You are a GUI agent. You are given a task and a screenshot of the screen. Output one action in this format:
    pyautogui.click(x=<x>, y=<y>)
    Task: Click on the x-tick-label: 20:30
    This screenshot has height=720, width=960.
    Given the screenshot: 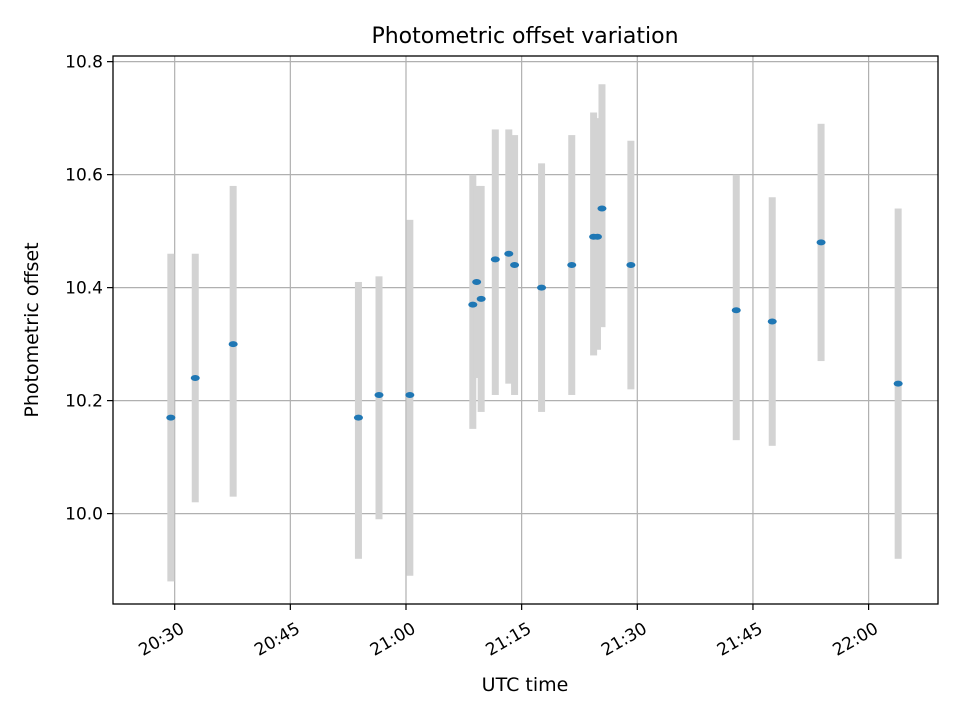 What is the action you would take?
    pyautogui.click(x=162, y=640)
    